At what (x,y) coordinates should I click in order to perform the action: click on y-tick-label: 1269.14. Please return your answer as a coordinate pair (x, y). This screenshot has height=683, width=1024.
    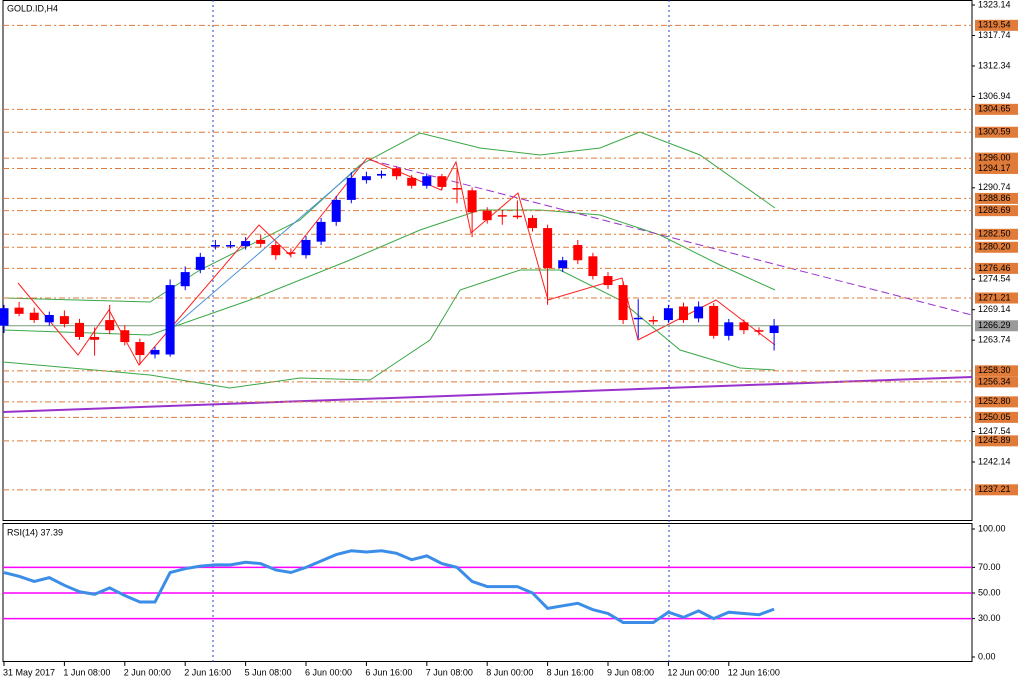
    Looking at the image, I should click on (994, 309).